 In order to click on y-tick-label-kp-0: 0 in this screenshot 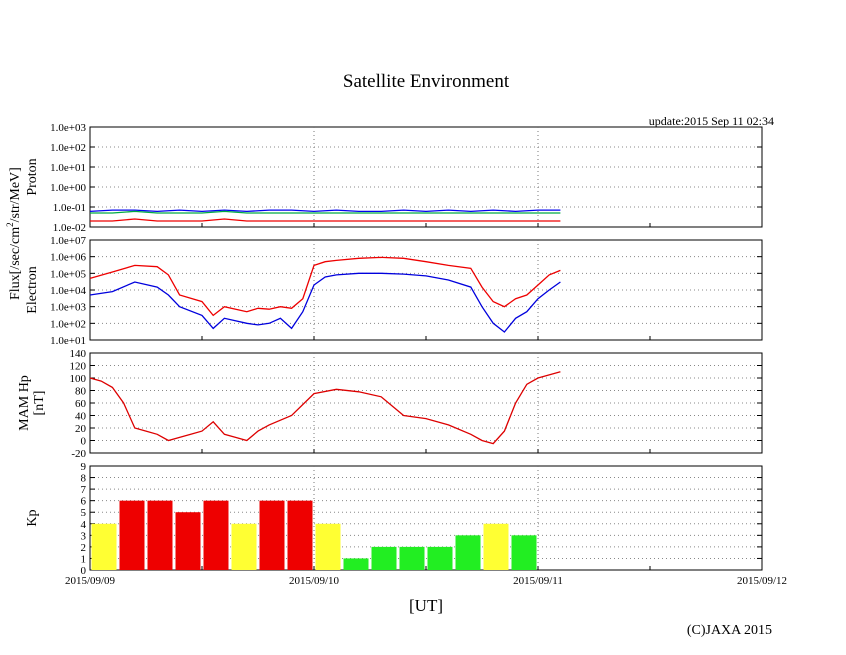, I will do `click(84, 571)`.